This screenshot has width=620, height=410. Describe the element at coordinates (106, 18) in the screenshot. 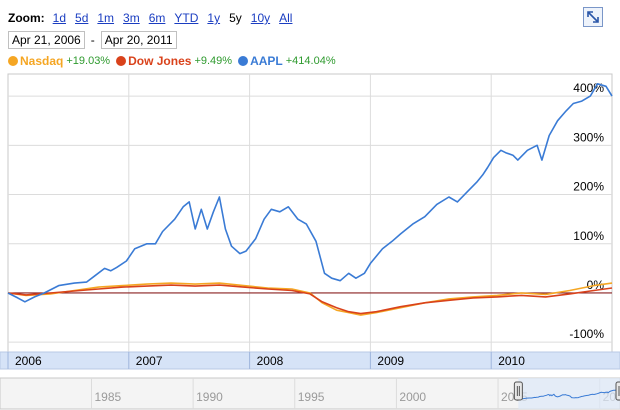

I see `zoom-option-1m: 1m` at that location.